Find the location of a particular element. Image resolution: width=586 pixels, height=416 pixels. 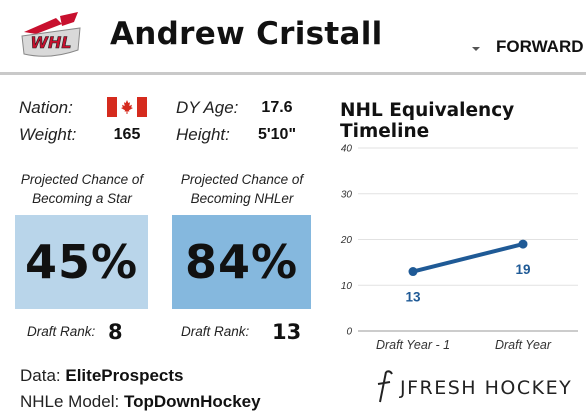

data-credit-value: EliteProspects is located at coordinates (124, 375).